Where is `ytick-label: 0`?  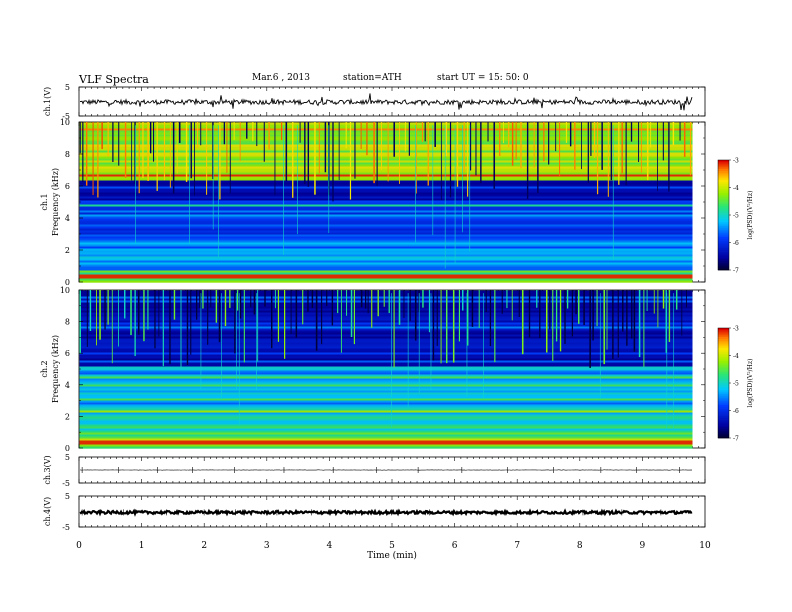 ytick-label: 0 is located at coordinates (67, 448).